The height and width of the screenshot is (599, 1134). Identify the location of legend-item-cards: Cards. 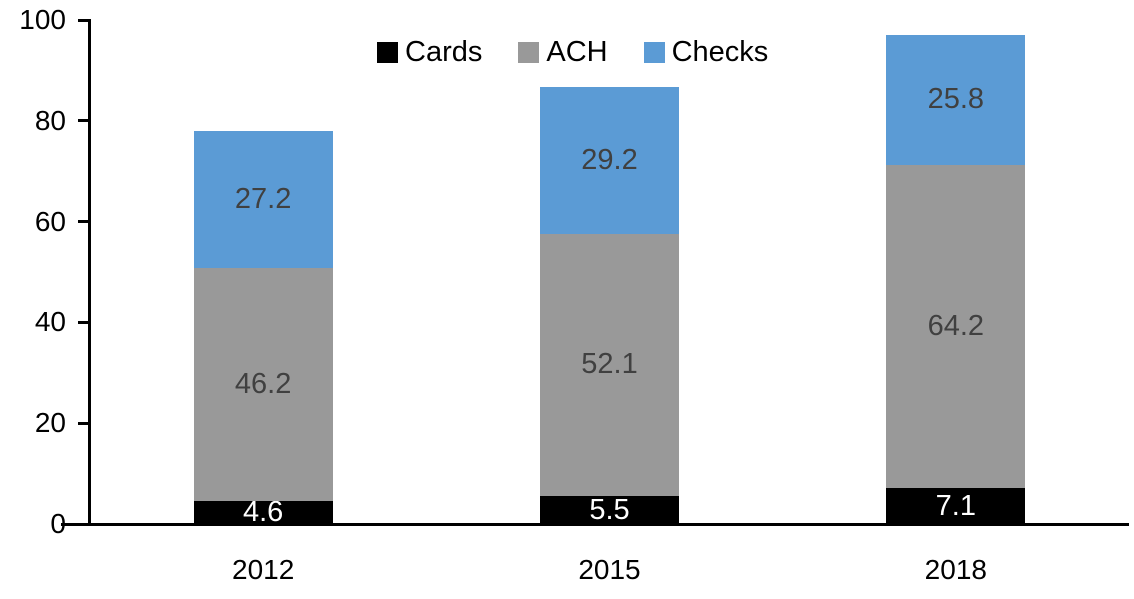
(429, 52).